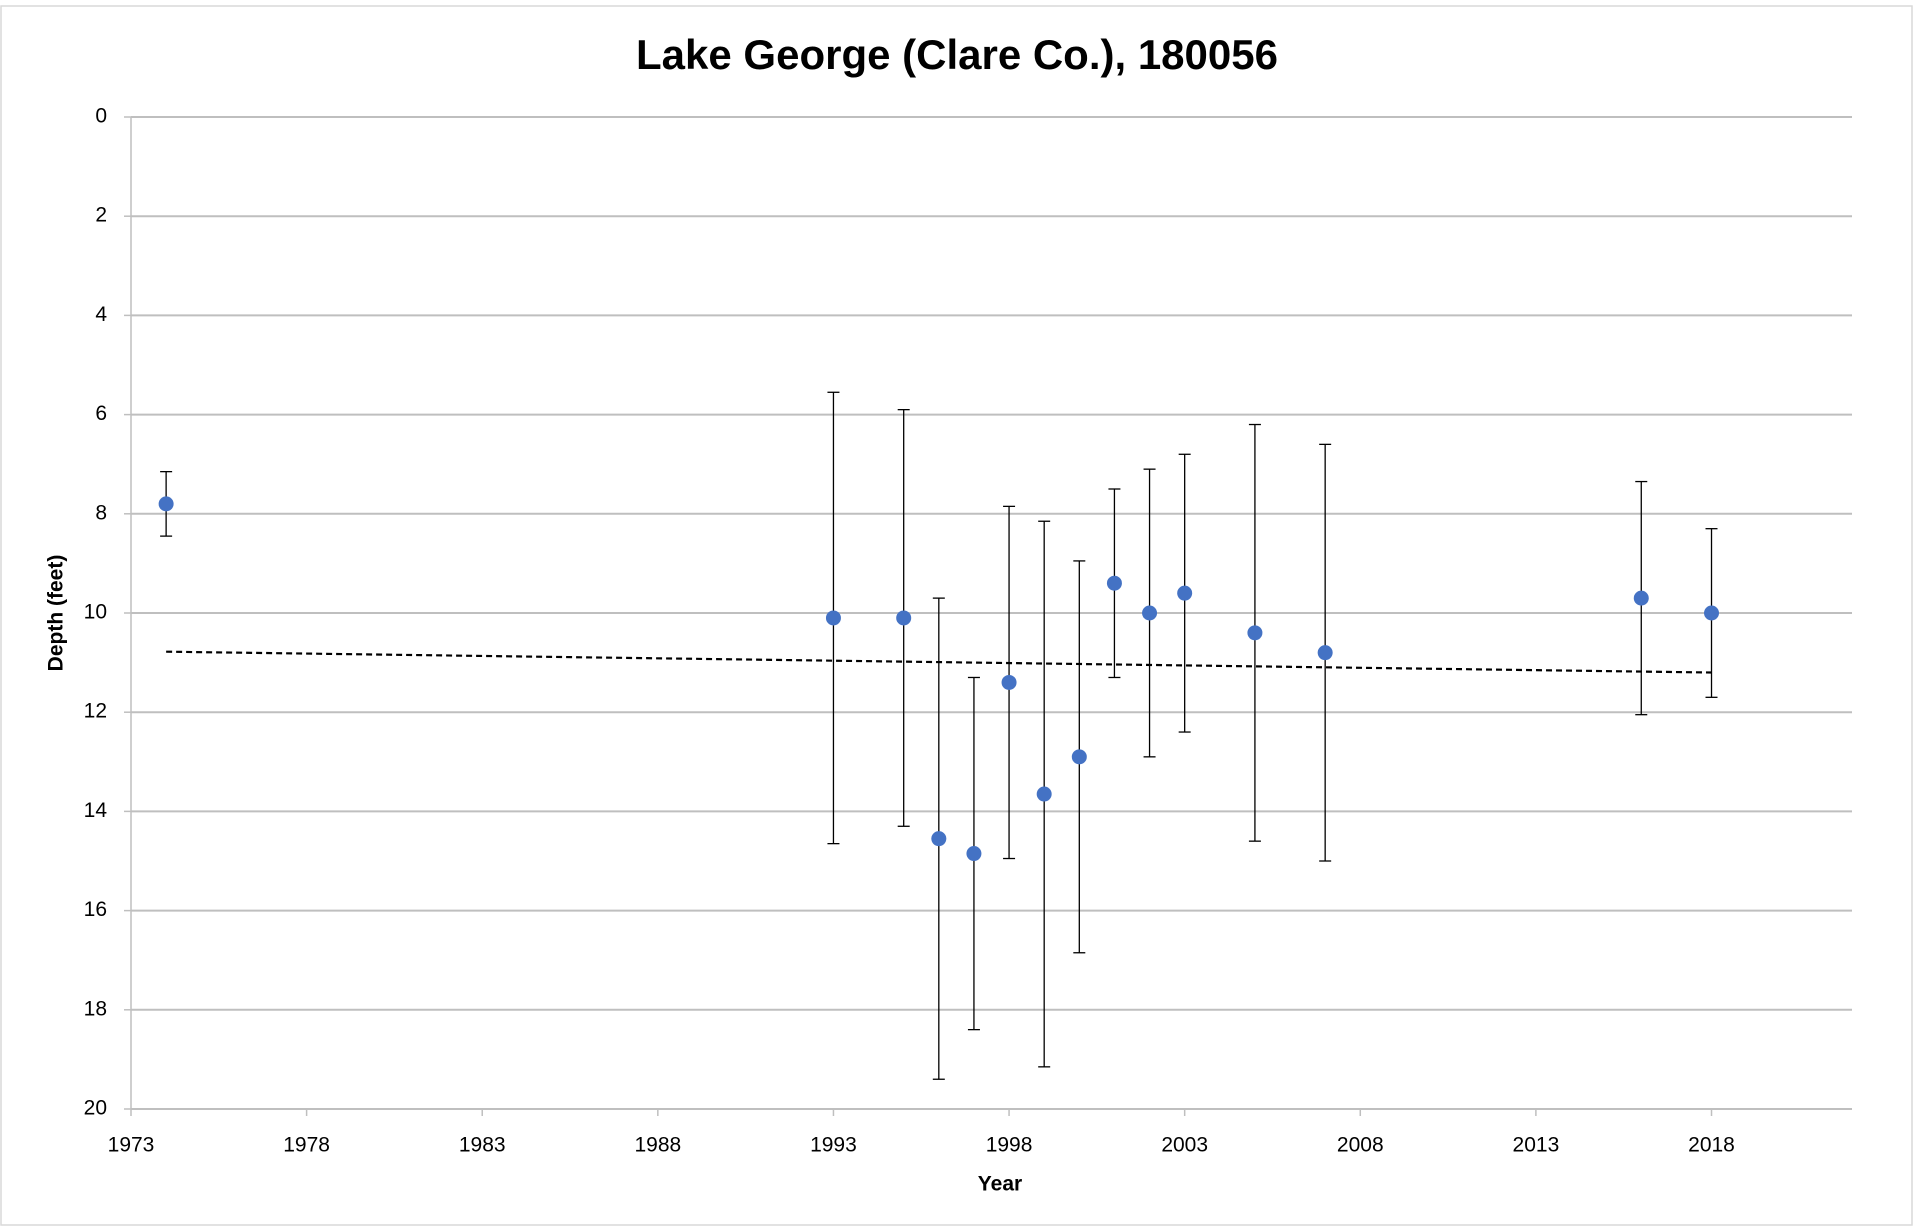 The height and width of the screenshot is (1227, 1914). I want to click on y-axis-title: Depth (feet), so click(56, 613).